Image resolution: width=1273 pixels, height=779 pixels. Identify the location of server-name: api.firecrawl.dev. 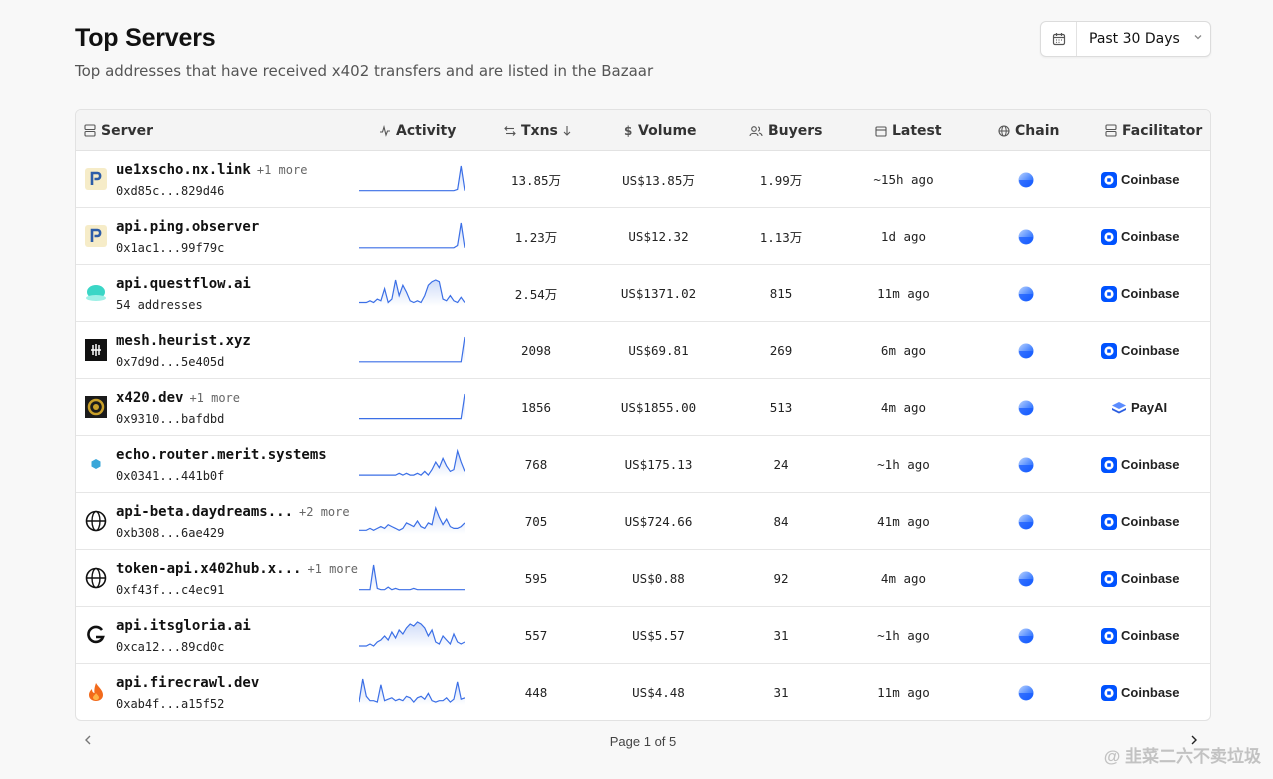
(190, 683).